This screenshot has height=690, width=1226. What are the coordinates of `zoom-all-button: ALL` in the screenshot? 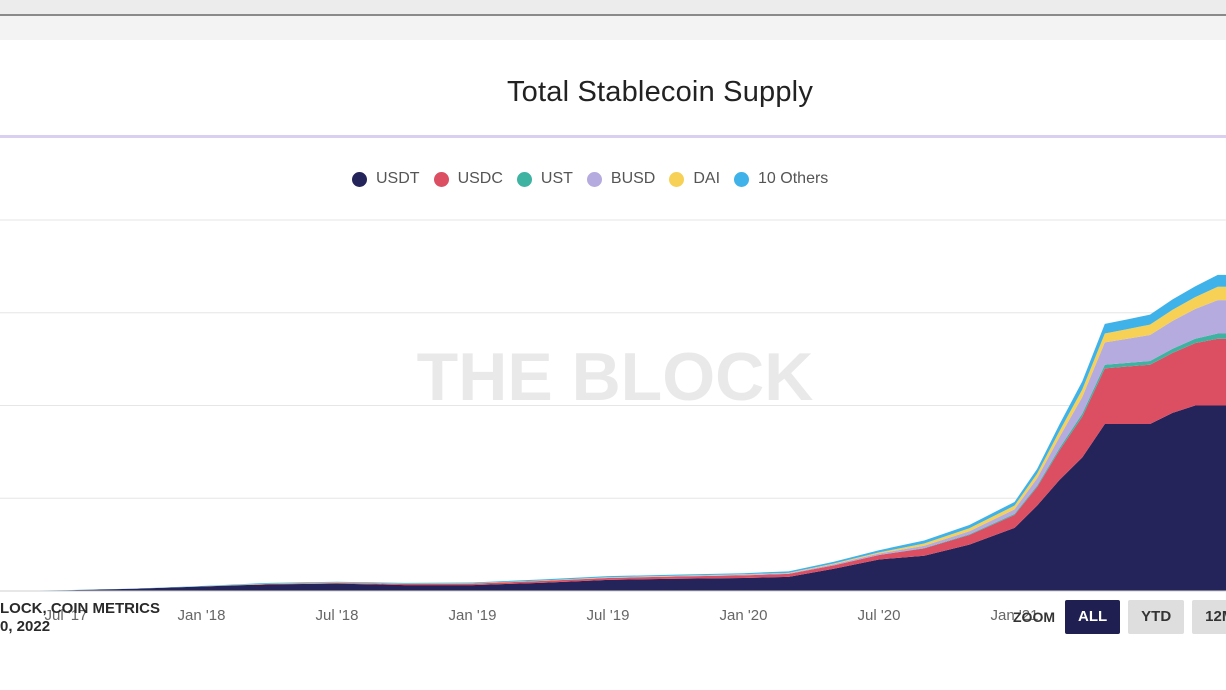 It's located at (1093, 617).